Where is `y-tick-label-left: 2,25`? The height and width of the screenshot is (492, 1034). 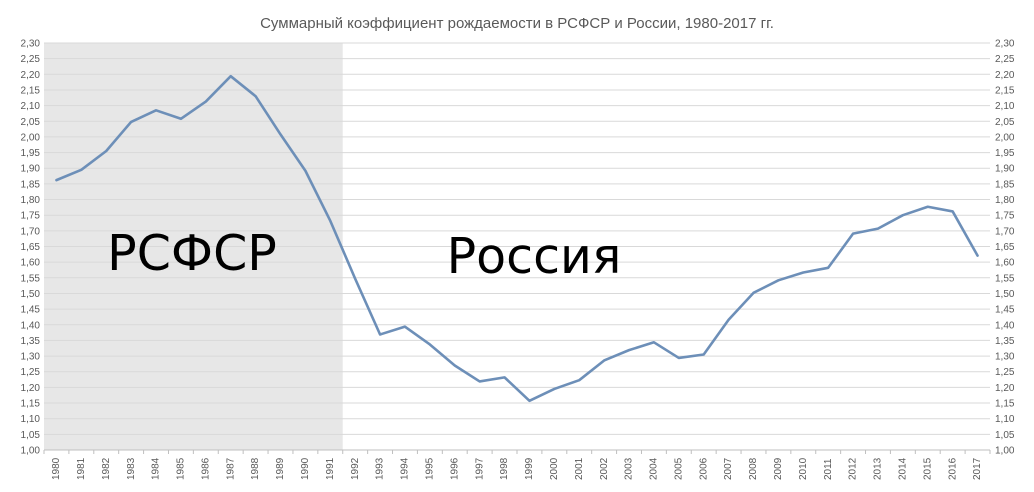 y-tick-label-left: 2,25 is located at coordinates (31, 59).